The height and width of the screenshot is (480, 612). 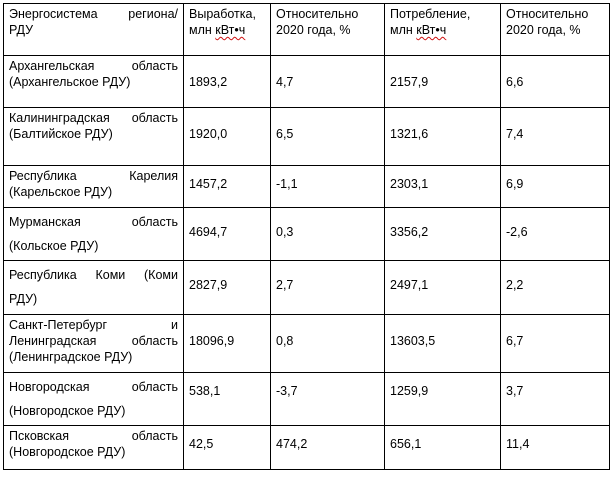 I want to click on production-cell: 2827,9, so click(x=227, y=287).